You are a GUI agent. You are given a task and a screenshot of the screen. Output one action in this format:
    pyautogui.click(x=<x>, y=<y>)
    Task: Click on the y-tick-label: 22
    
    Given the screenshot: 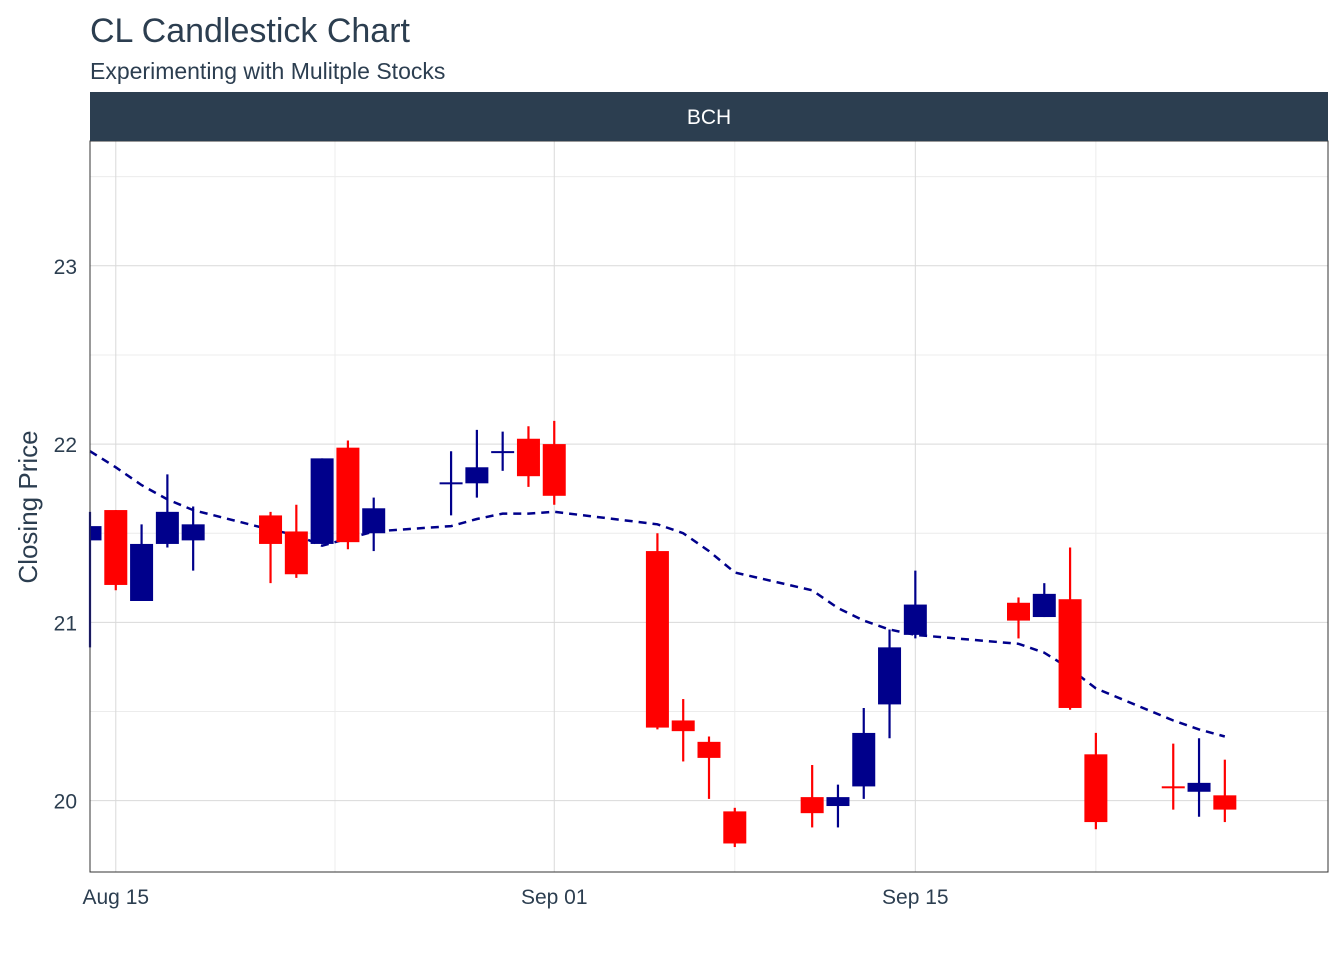 What is the action you would take?
    pyautogui.click(x=65, y=445)
    